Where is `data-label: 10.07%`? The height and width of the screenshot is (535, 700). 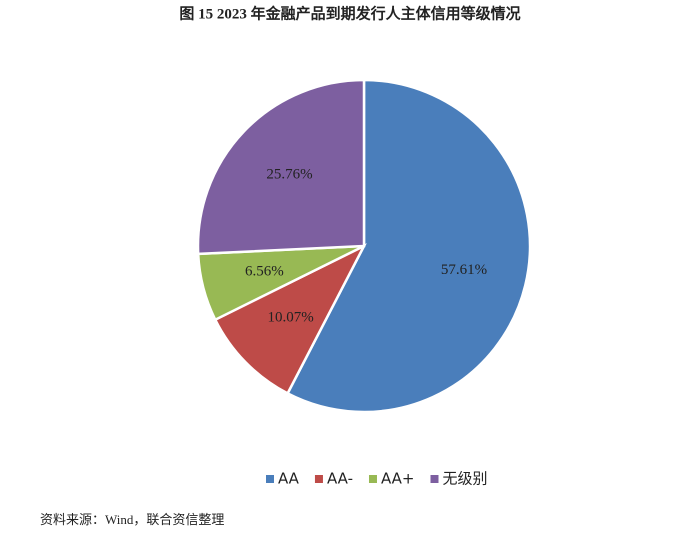
data-label: 10.07% is located at coordinates (290, 318).